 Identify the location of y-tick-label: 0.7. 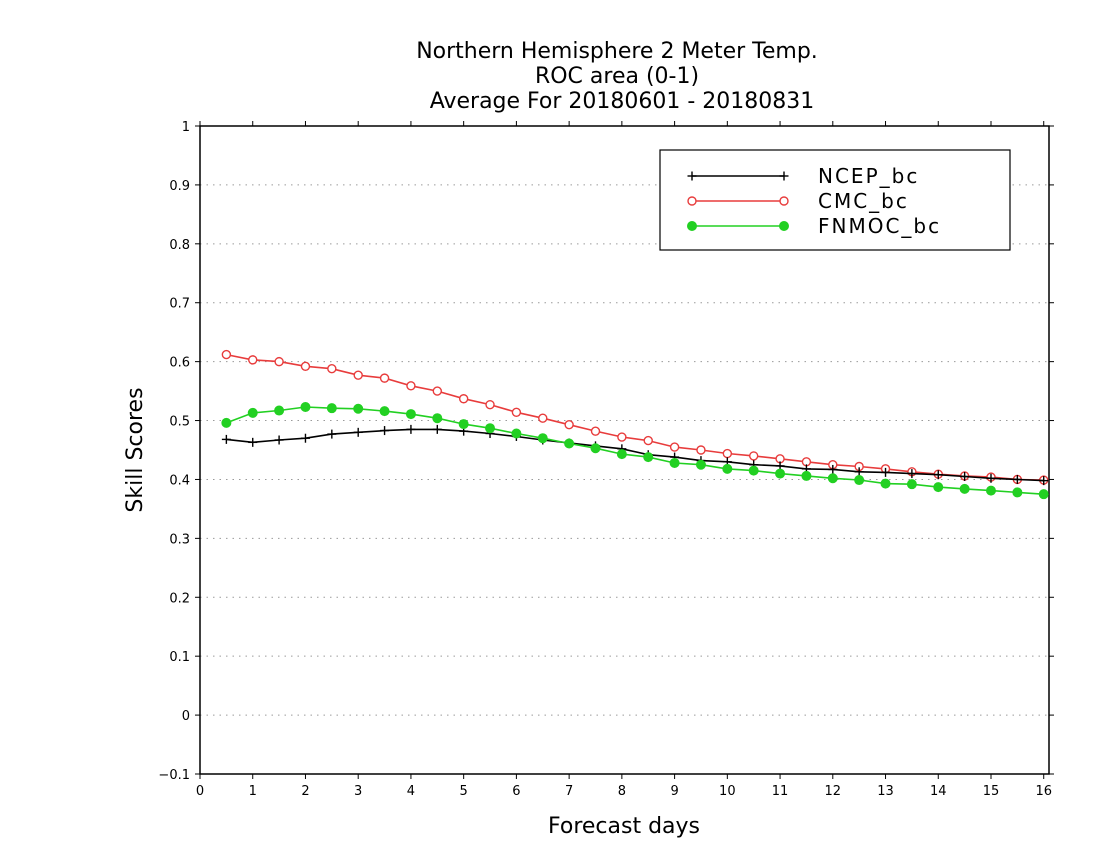
(179, 304).